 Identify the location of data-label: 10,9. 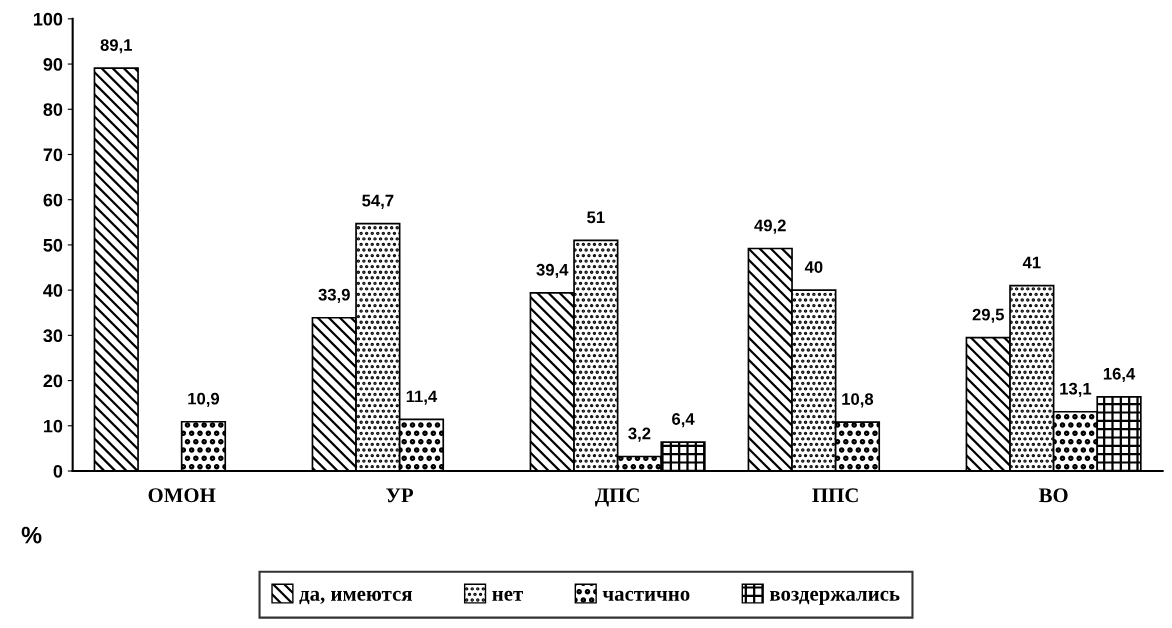
(204, 399).